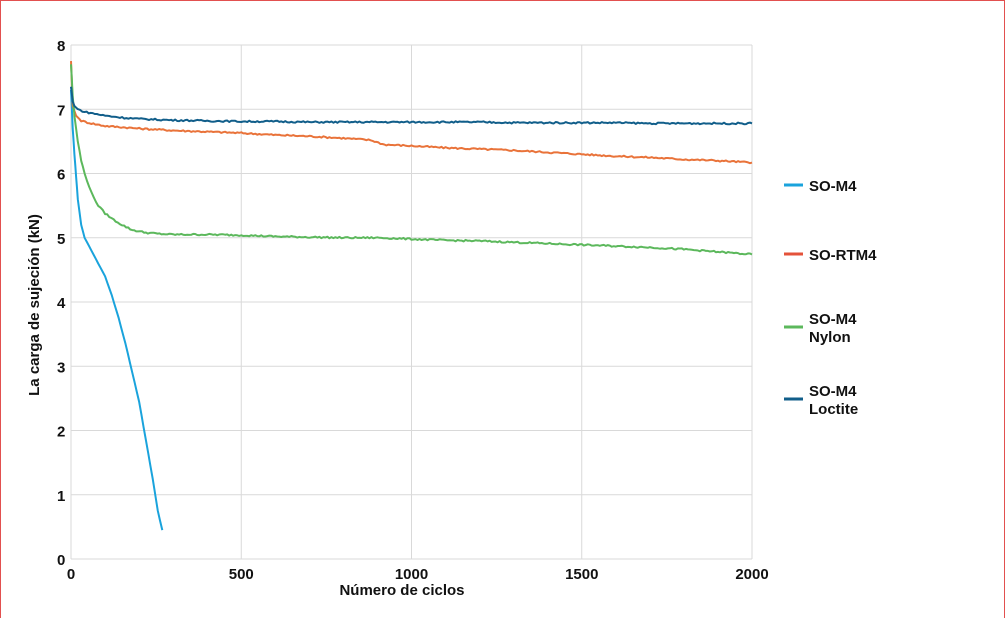  What do you see at coordinates (843, 255) in the screenshot?
I see `legend-label: SO-RTM4` at bounding box center [843, 255].